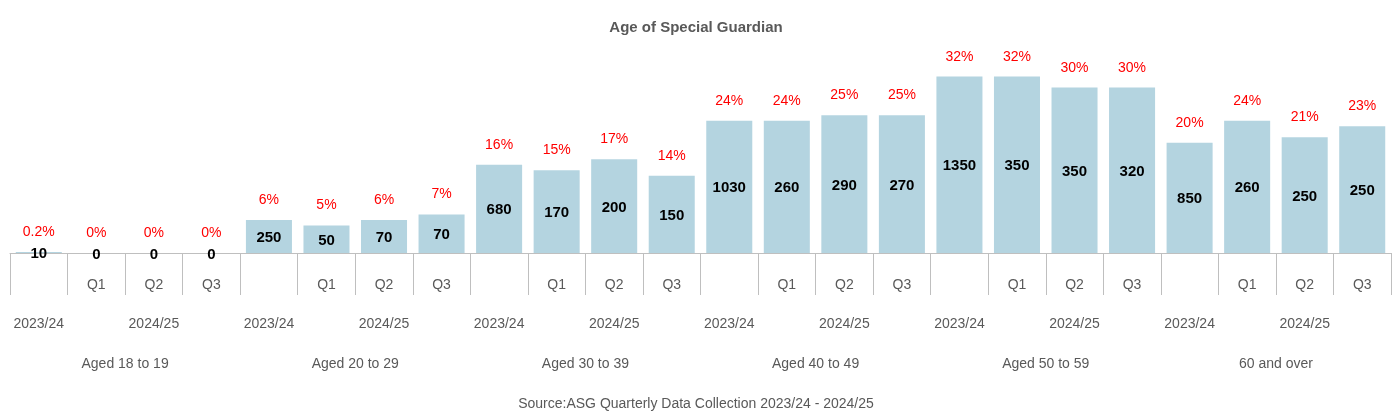 This screenshot has height=412, width=1392. I want to click on annotation: 50, so click(326, 239).